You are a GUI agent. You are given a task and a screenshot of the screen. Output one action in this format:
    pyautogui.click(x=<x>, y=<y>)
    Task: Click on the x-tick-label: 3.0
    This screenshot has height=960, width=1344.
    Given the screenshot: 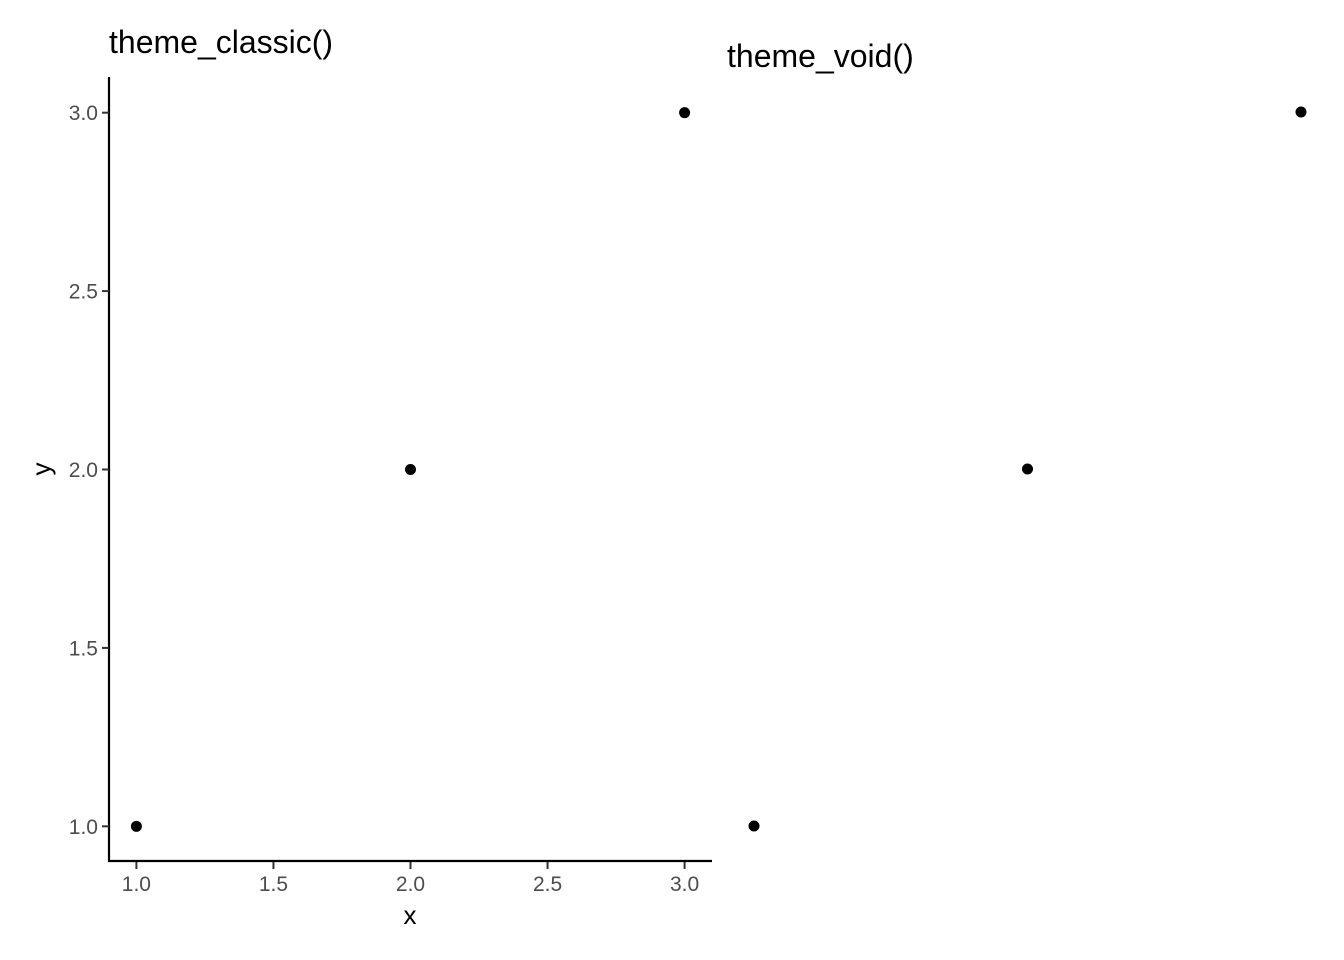 What is the action you would take?
    pyautogui.click(x=684, y=884)
    